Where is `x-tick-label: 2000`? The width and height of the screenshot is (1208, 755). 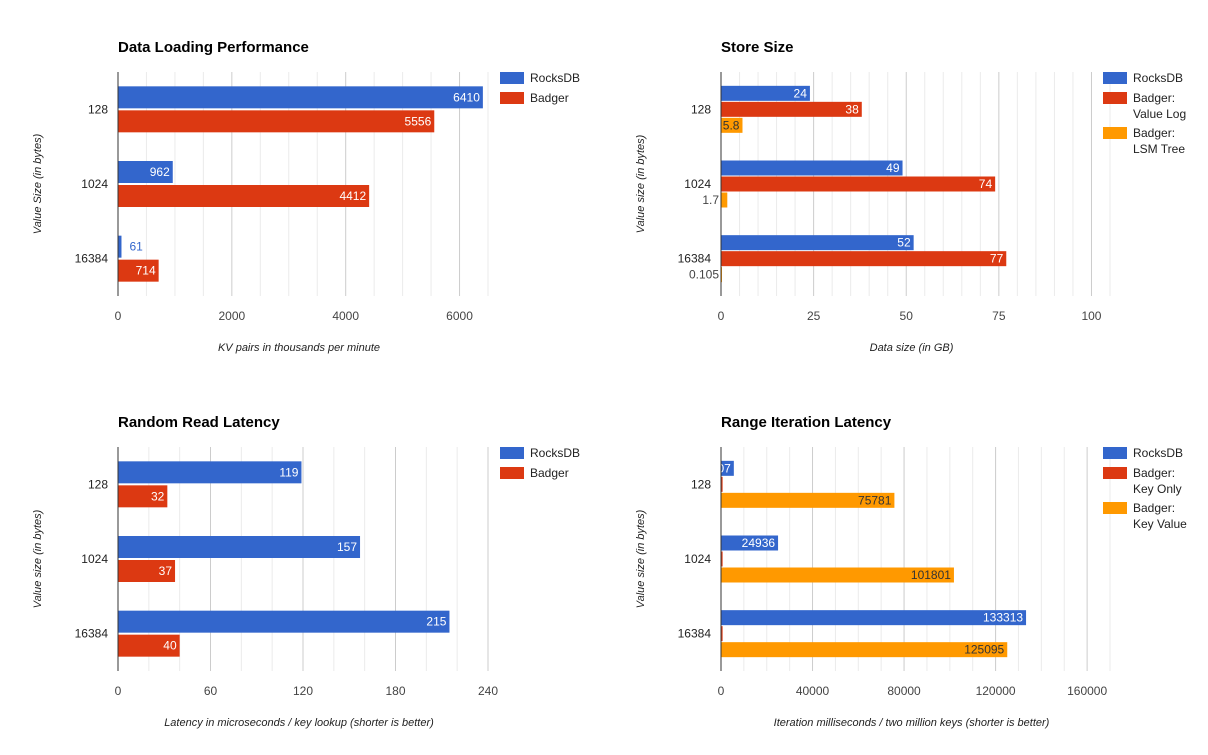 x-tick-label: 2000 is located at coordinates (231, 316).